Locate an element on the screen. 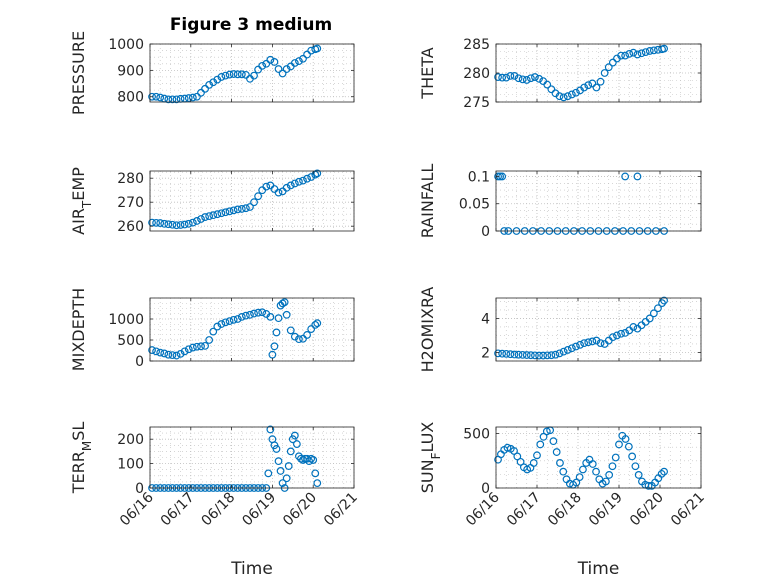  figure-title: Figure 3 medium is located at coordinates (251, 25).